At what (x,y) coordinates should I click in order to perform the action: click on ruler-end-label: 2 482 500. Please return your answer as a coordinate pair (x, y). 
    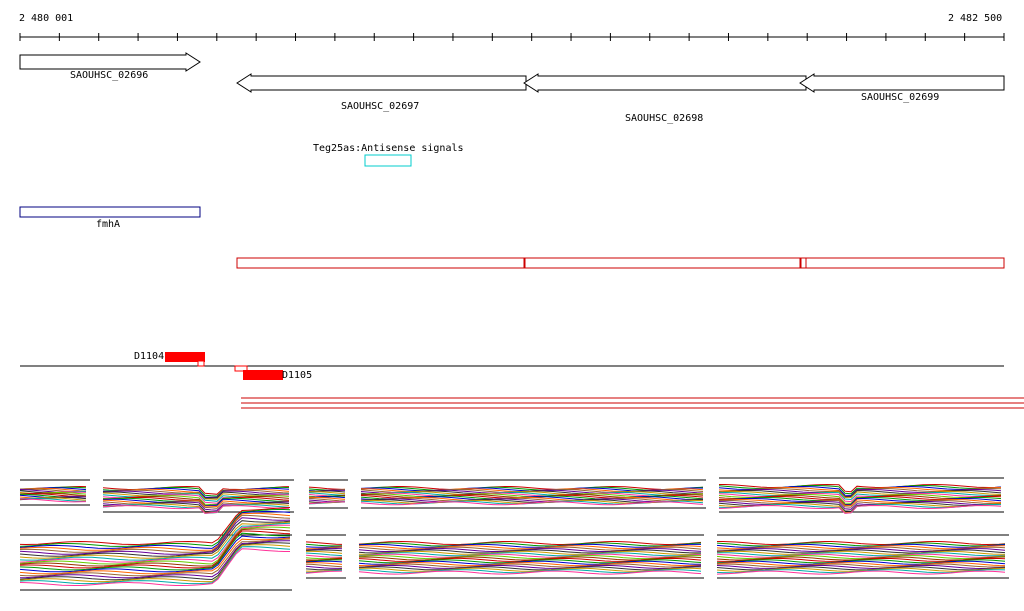
    Looking at the image, I should click on (975, 18).